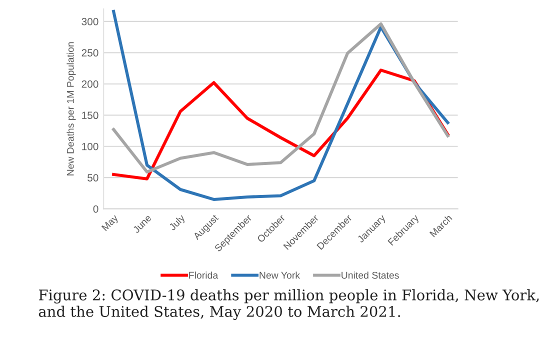  Describe the element at coordinates (90, 53) in the screenshot. I see `y-tick-label: 250` at that location.